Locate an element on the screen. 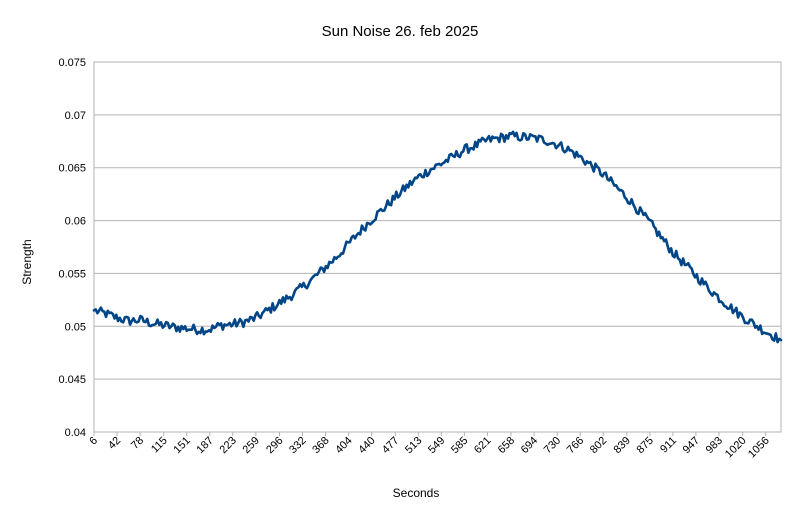 The height and width of the screenshot is (520, 800). x-tick-label: 585 is located at coordinates (459, 445).